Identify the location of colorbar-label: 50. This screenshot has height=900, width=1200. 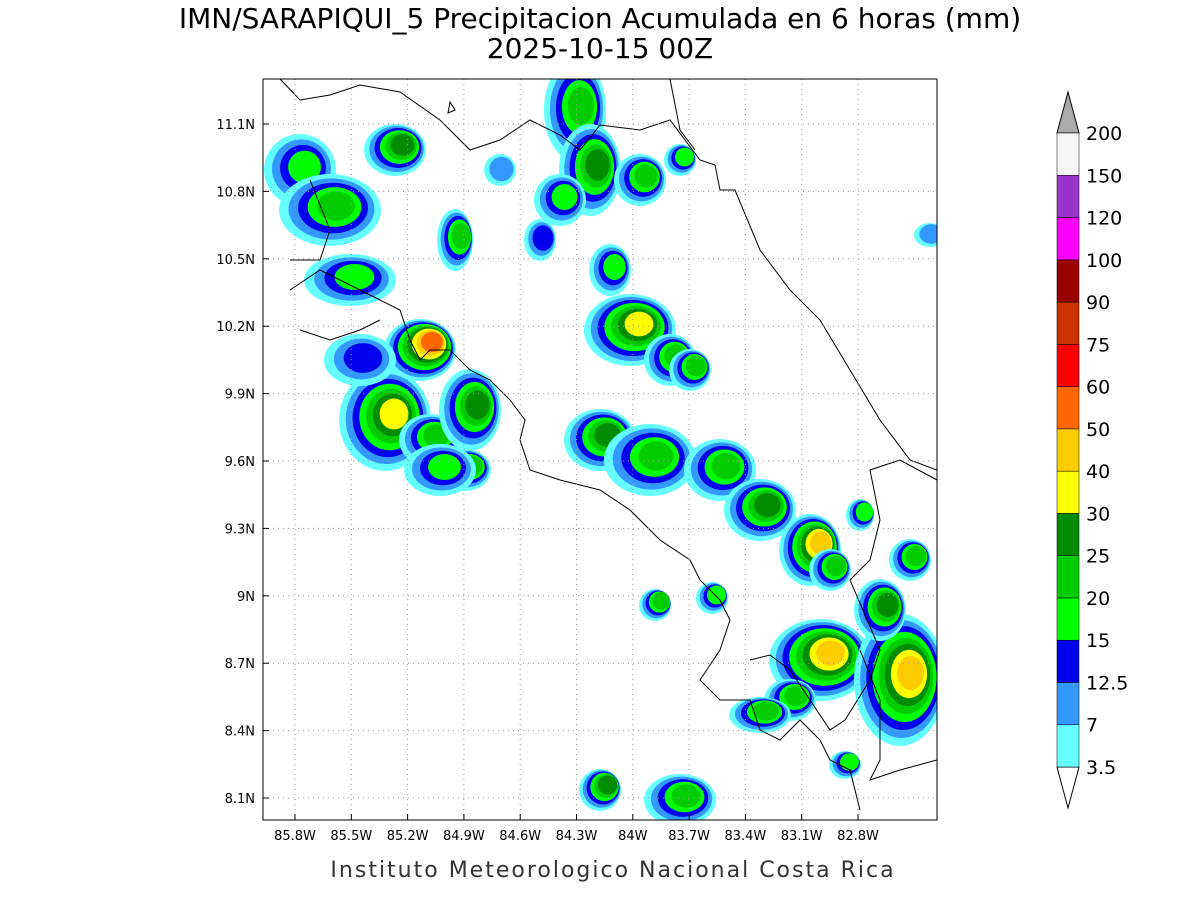
(1098, 430).